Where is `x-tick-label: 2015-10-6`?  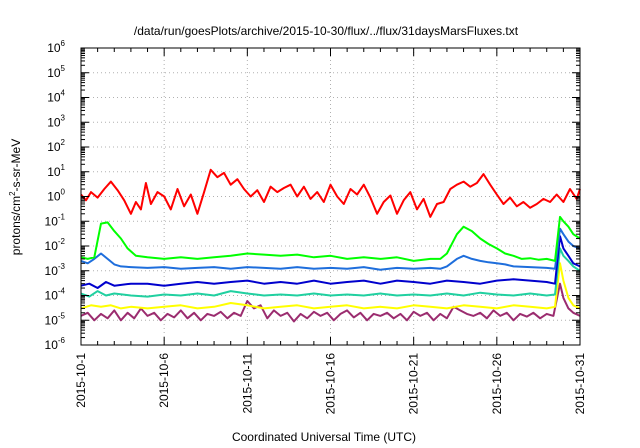
x-tick-label: 2015-10-6 is located at coordinates (164, 380).